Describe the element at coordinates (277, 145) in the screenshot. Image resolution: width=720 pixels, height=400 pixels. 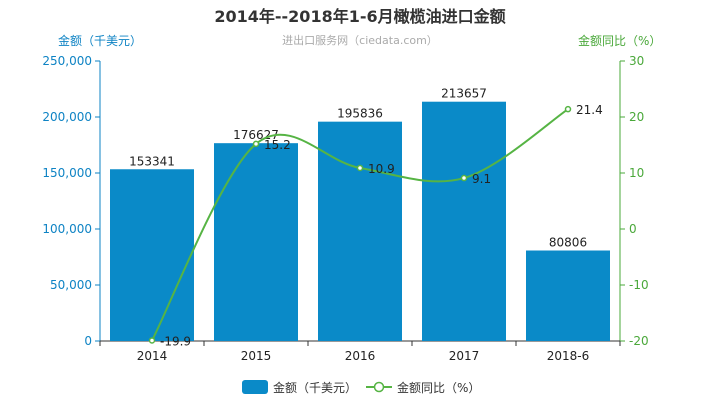
I see `line-point-label: 15.2` at that location.